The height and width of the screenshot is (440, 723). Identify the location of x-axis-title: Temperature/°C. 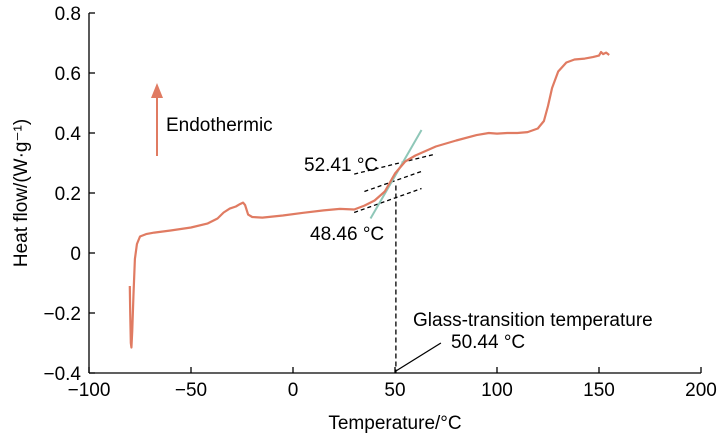
(394, 423).